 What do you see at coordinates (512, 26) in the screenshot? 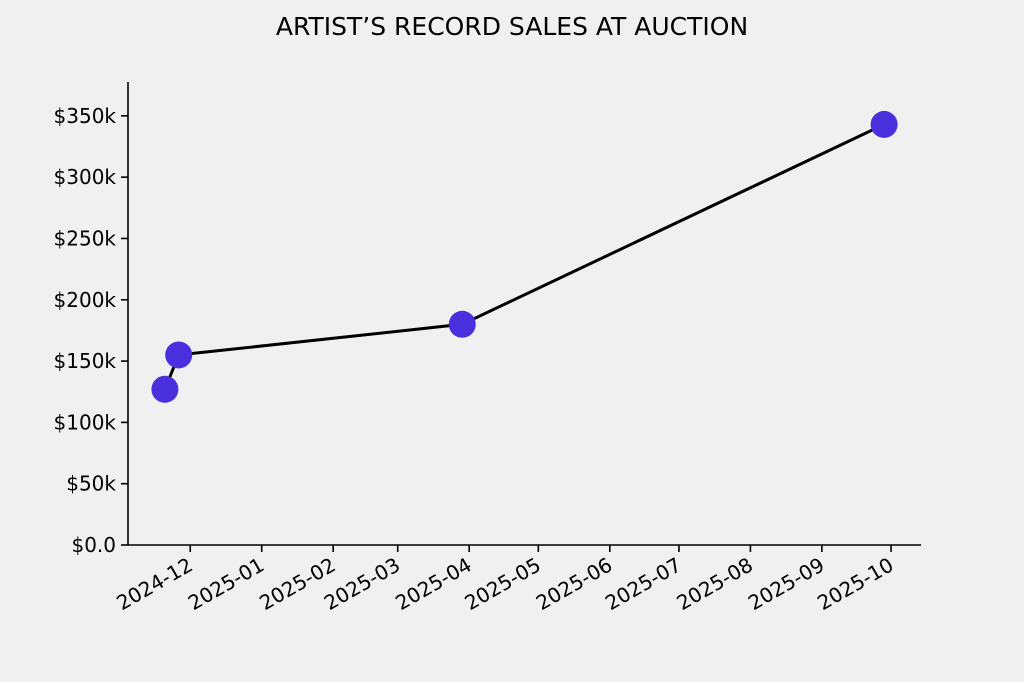
I see `chart-title: ARTIST’S RECORD SALES AT AUCTION` at bounding box center [512, 26].